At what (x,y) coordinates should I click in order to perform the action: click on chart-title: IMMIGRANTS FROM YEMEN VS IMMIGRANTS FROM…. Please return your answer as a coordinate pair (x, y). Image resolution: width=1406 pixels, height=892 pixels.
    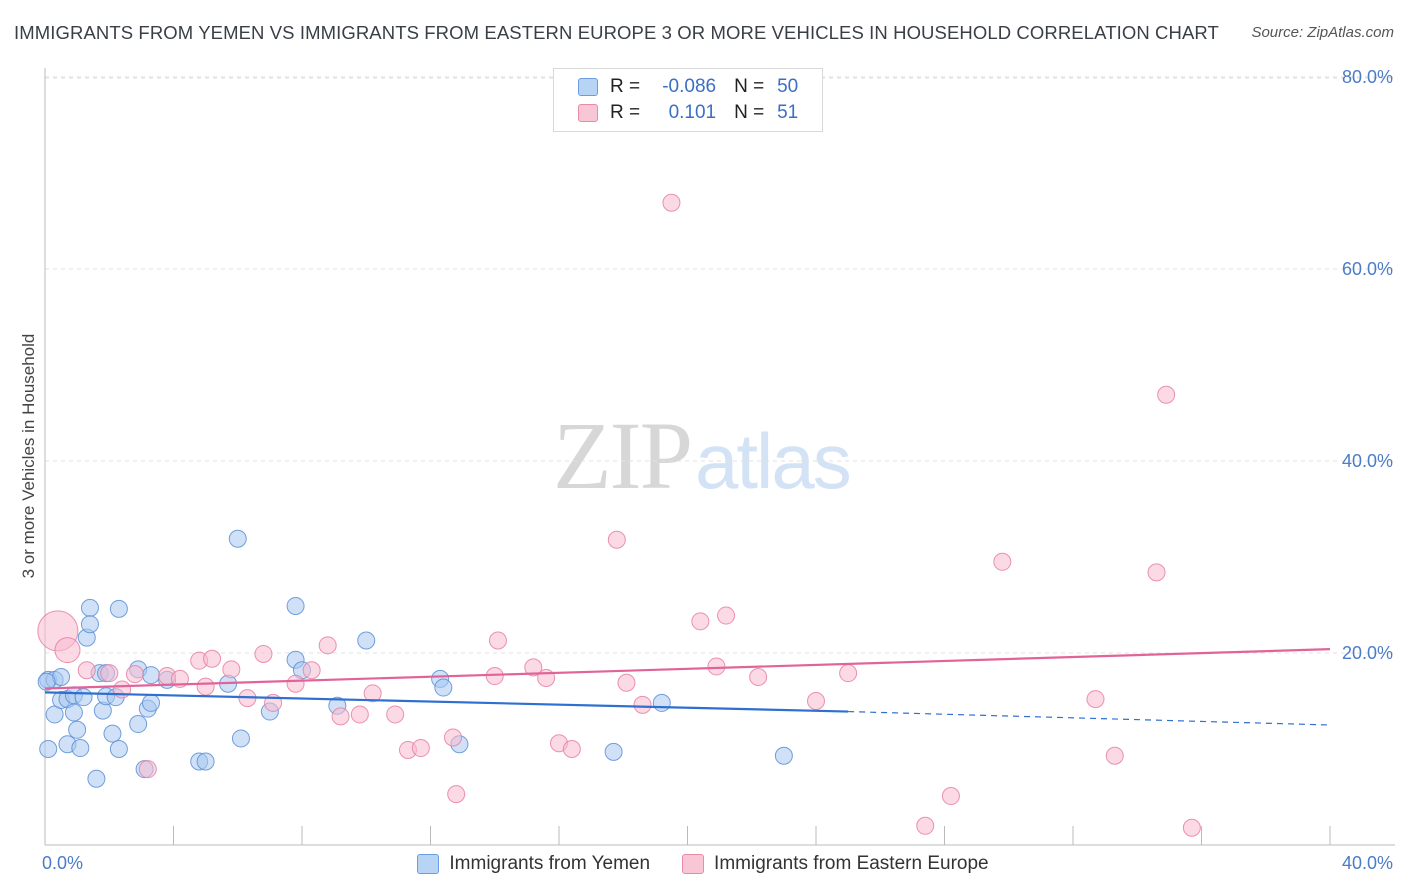
    Looking at the image, I should click on (616, 32).